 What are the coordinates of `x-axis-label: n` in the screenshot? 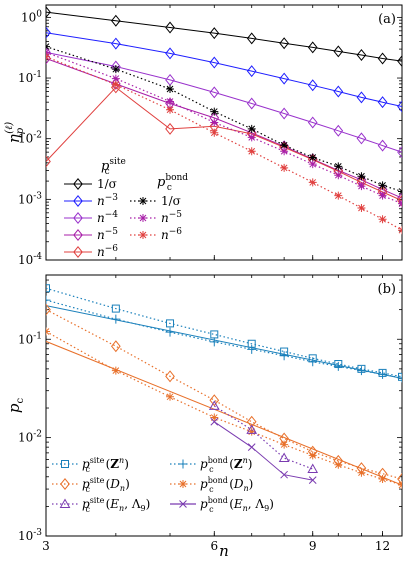 It's located at (224, 551).